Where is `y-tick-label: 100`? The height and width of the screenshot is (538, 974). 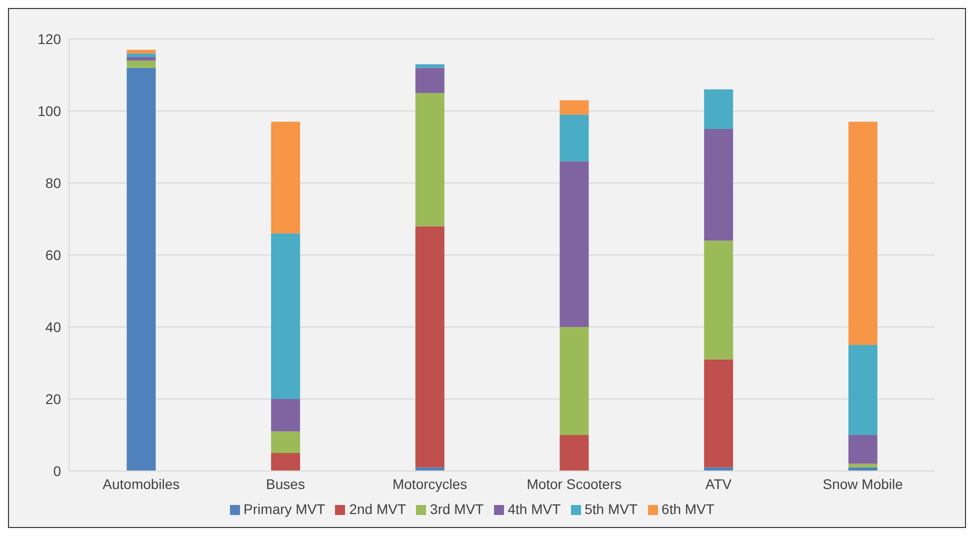
y-tick-label: 100 is located at coordinates (50, 110).